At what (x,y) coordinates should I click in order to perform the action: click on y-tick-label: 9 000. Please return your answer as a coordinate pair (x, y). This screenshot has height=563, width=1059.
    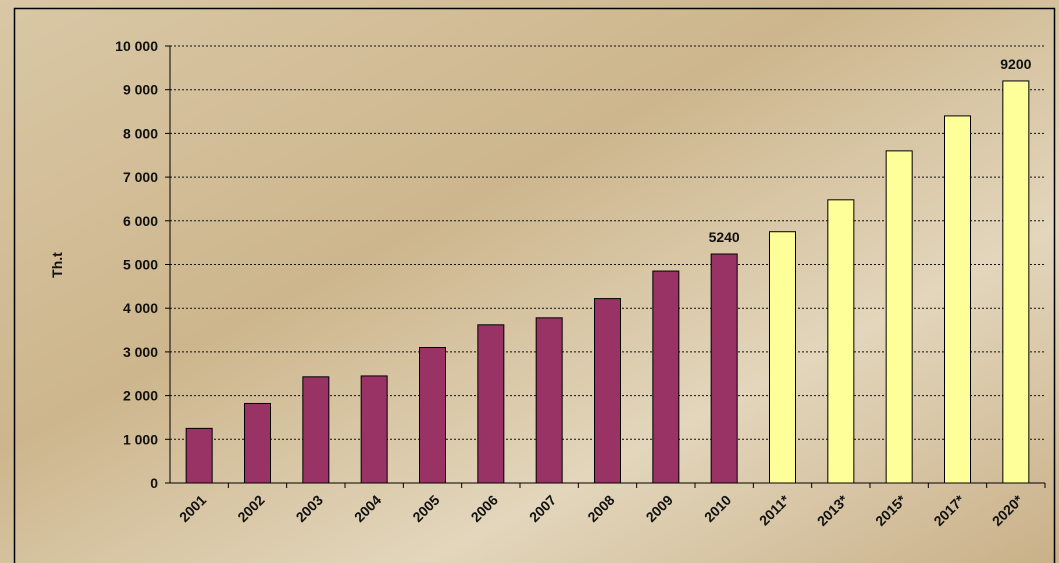
    Looking at the image, I should click on (140, 90).